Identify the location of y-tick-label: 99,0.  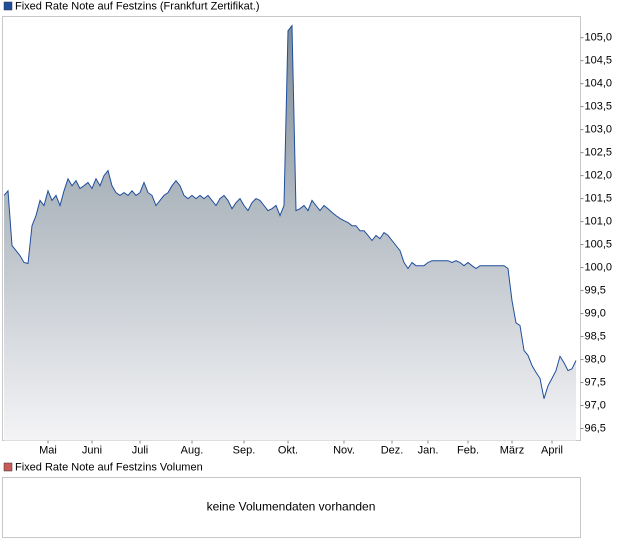
(595, 313).